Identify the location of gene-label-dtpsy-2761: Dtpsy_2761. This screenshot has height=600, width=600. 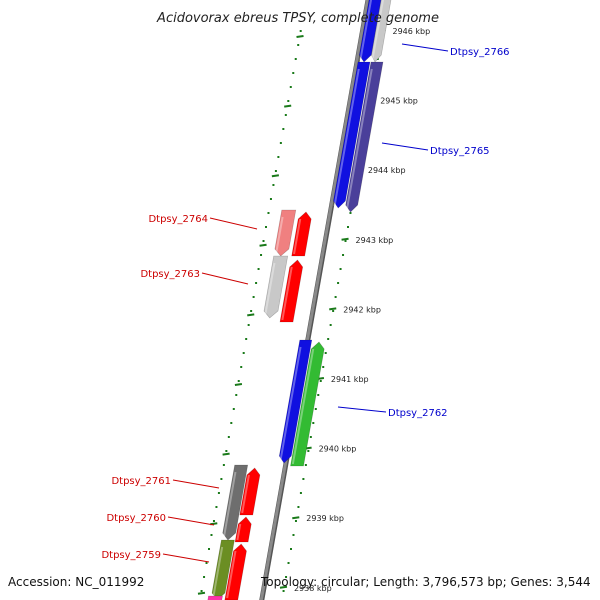
(141, 481).